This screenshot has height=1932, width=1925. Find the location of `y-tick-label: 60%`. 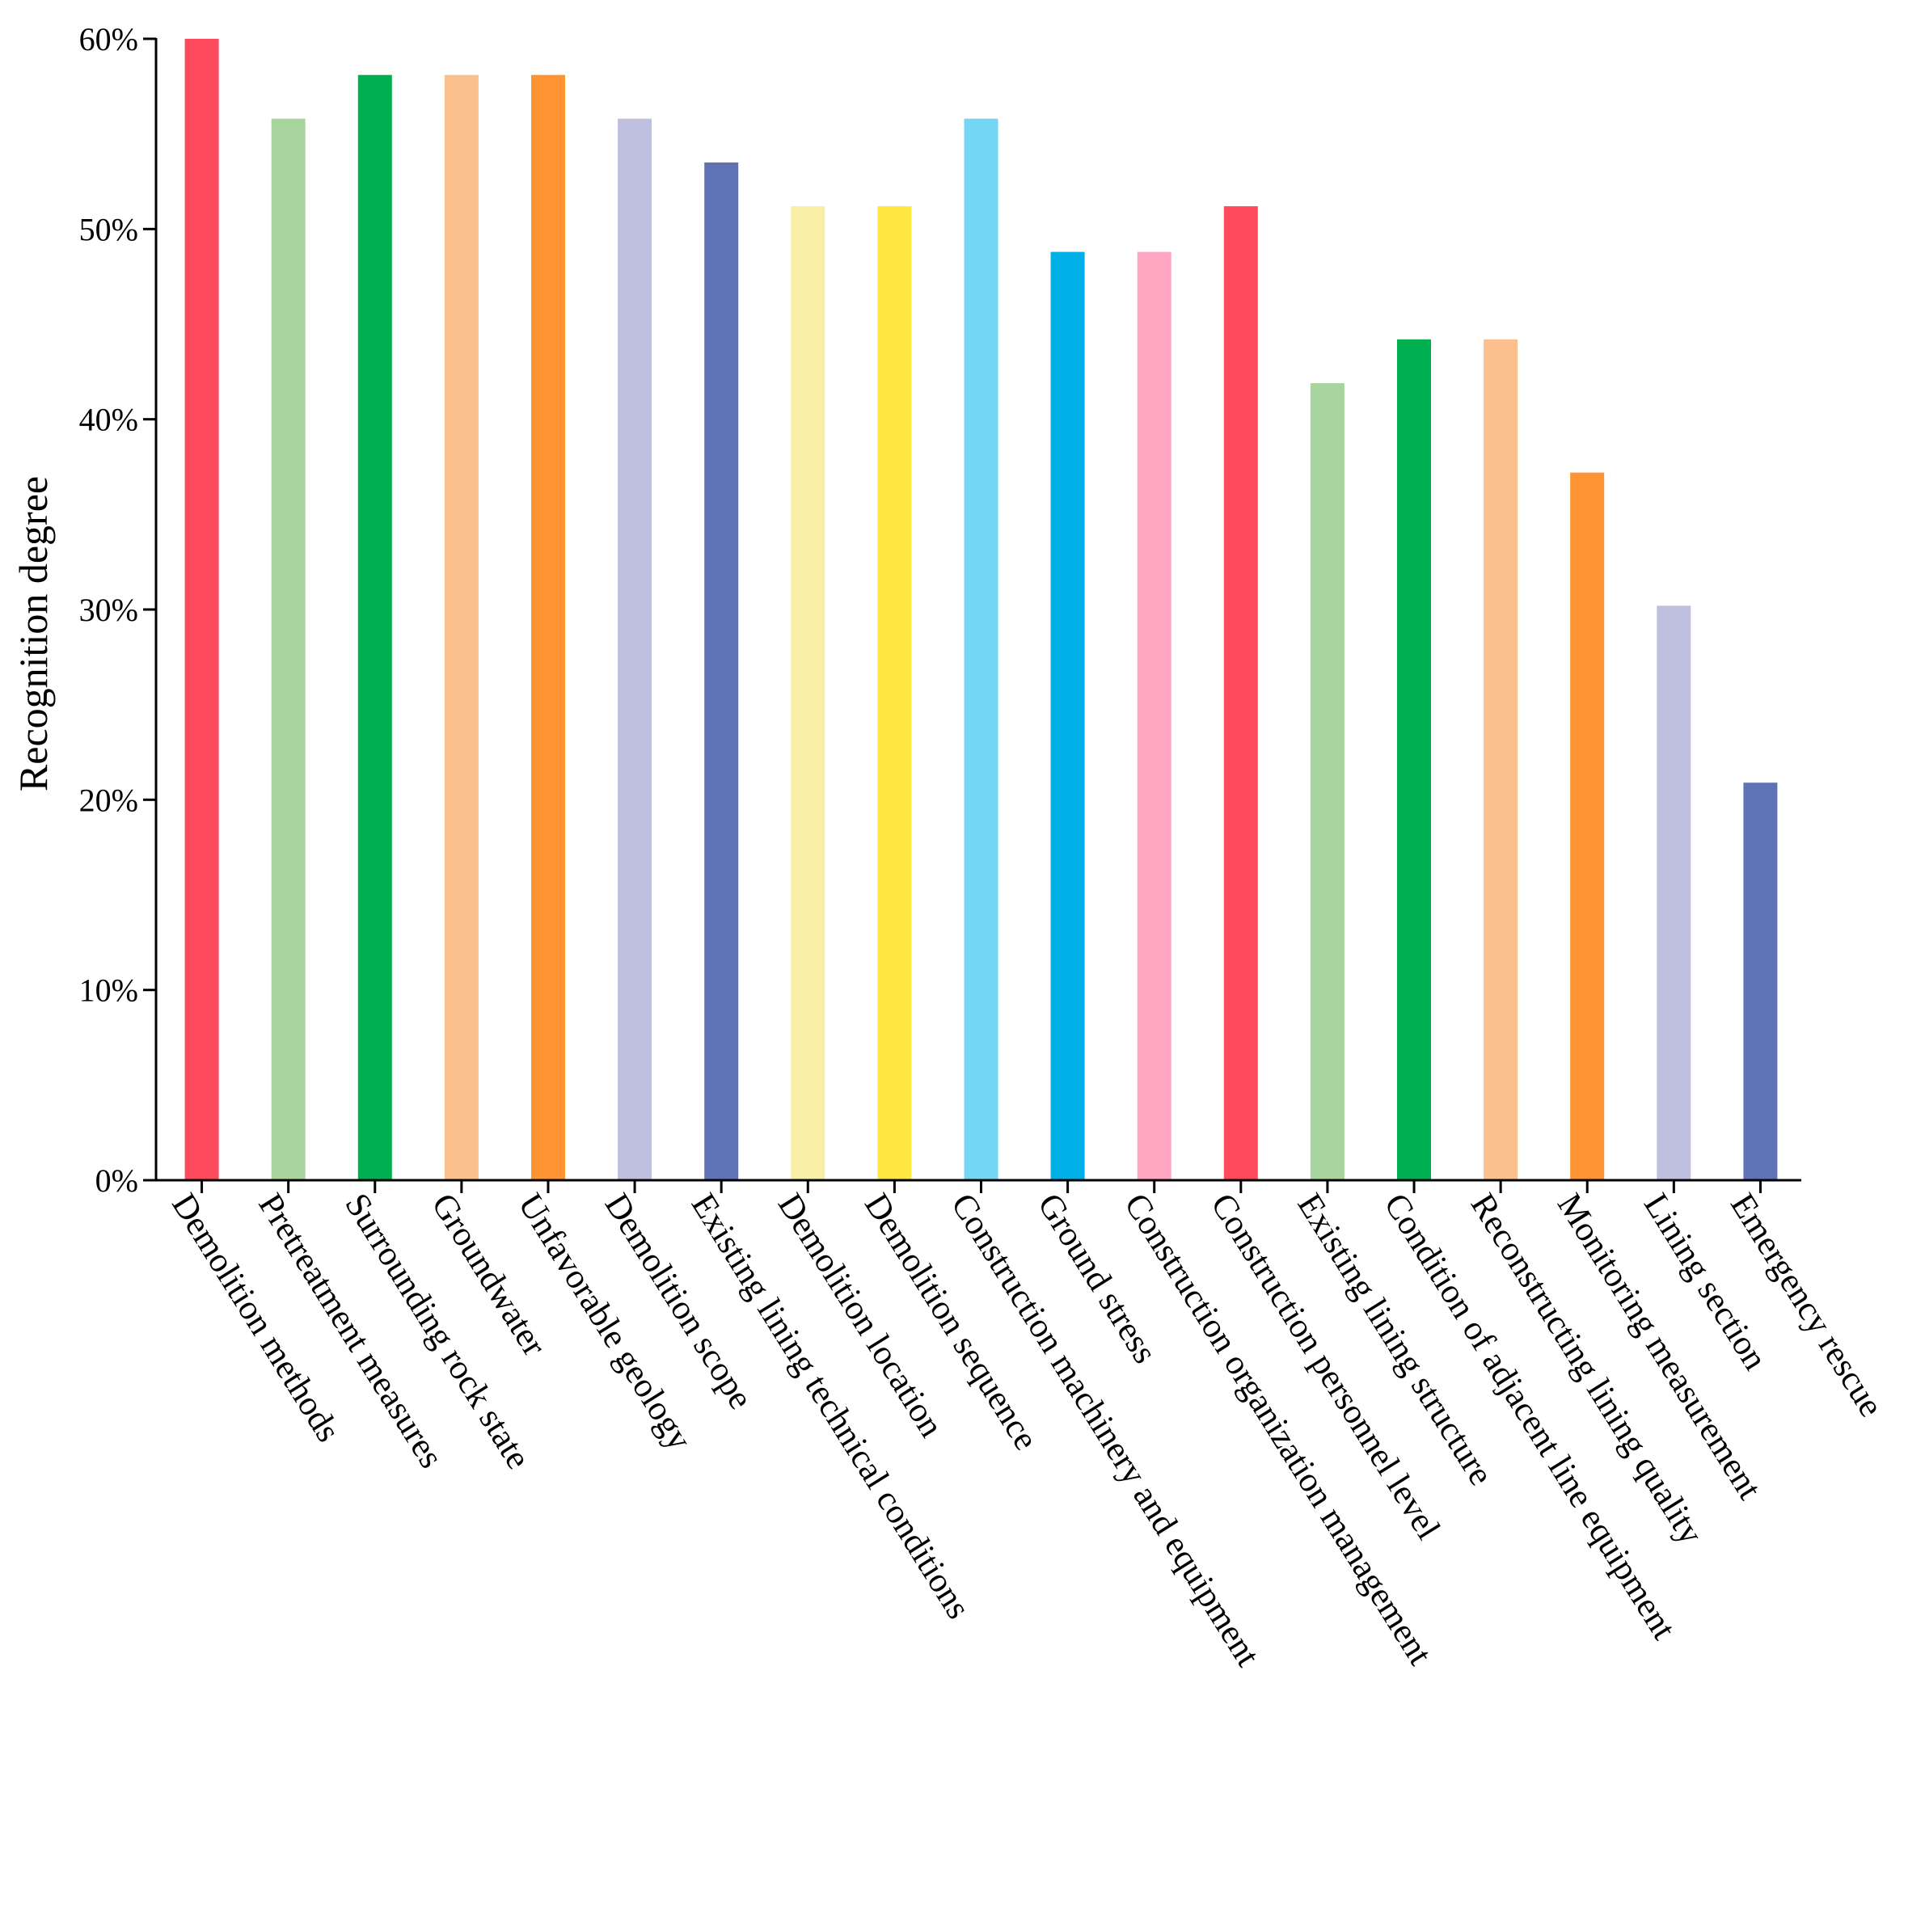

y-tick-label: 60% is located at coordinates (109, 39).